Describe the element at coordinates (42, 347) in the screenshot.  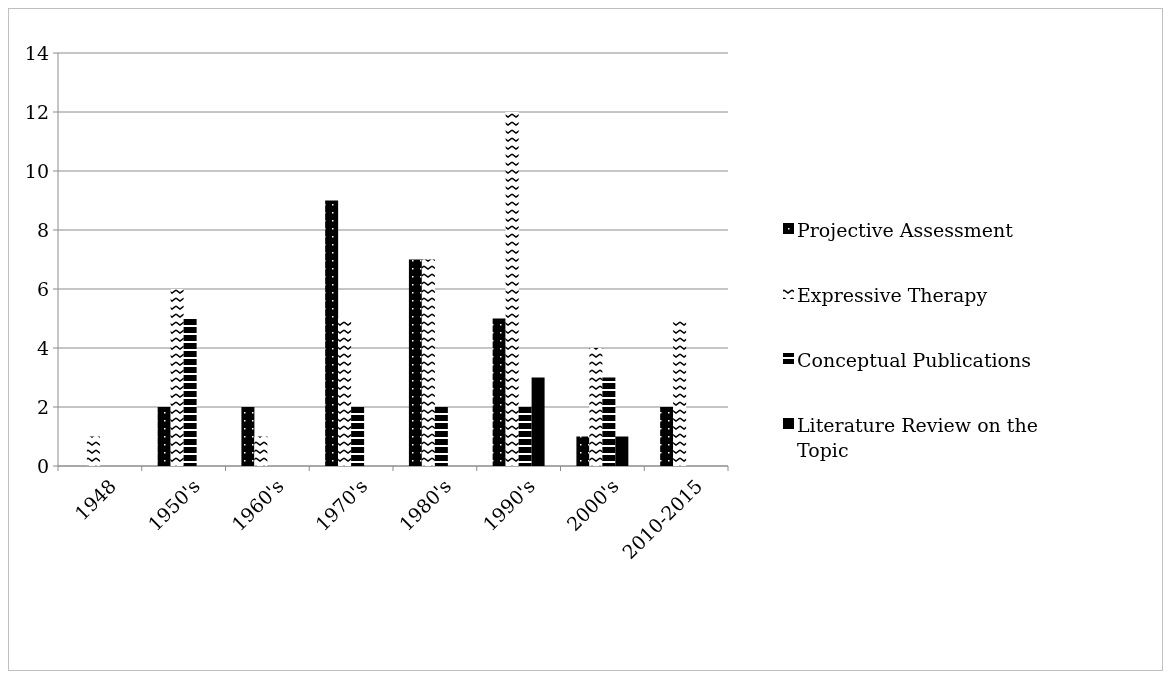
I see `y-tick-label: 4` at that location.